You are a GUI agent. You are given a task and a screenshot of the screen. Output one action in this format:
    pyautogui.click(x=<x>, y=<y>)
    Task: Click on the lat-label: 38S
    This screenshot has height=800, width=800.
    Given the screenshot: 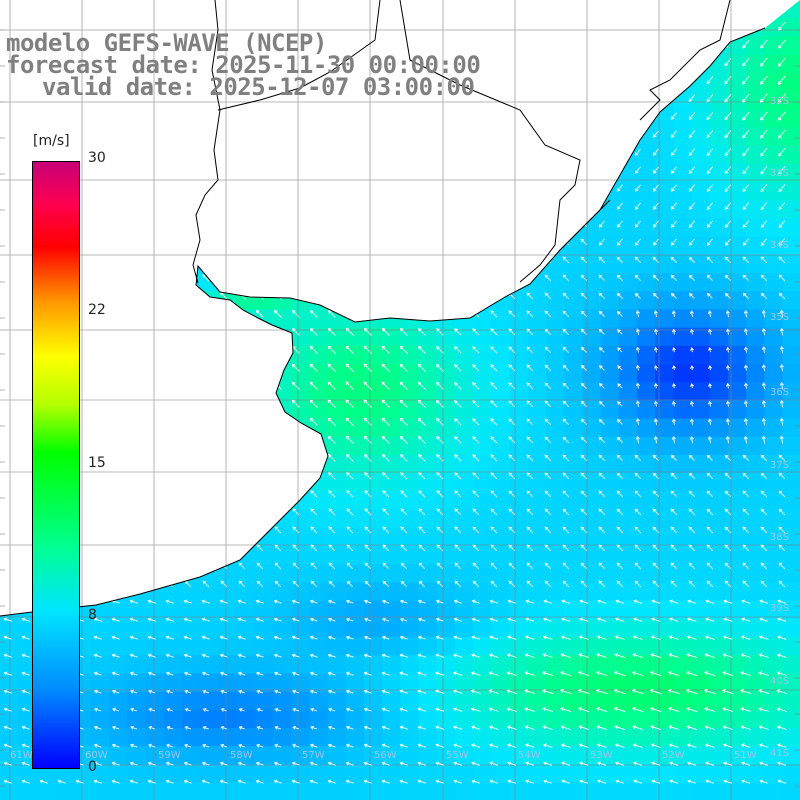 What is the action you would take?
    pyautogui.click(x=780, y=537)
    